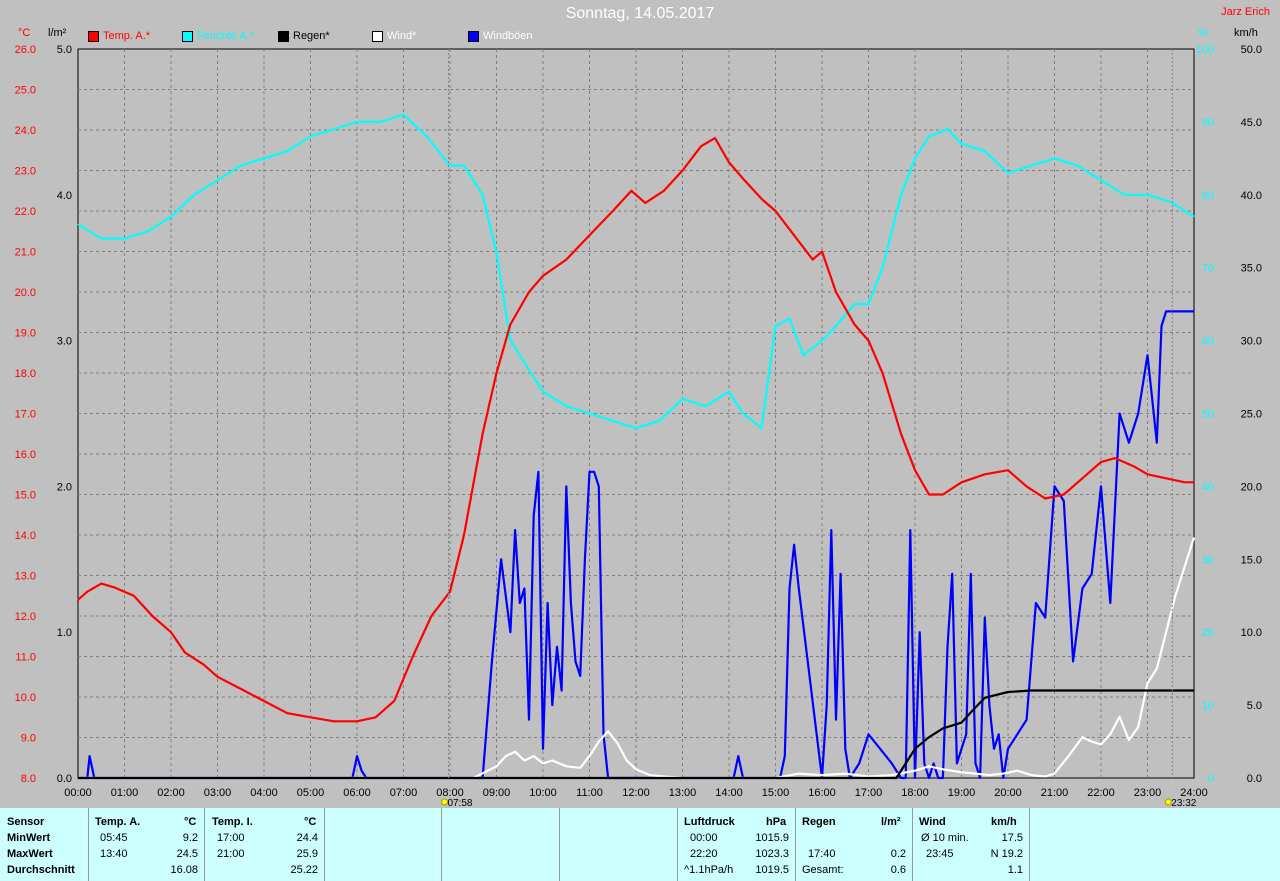  I want to click on wind-tick-label: 20.0, so click(1251, 487).